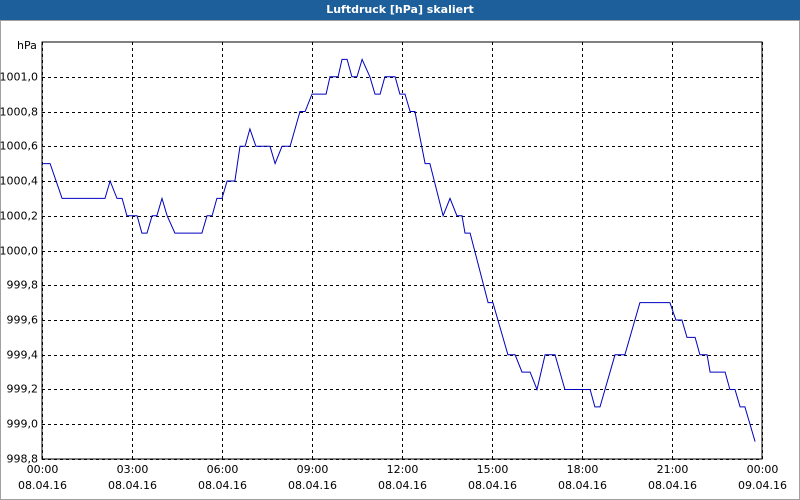 Image resolution: width=800 pixels, height=500 pixels. Describe the element at coordinates (400, 10) in the screenshot. I see `title-bar: Luftdruck [hPa] skaliert` at that location.